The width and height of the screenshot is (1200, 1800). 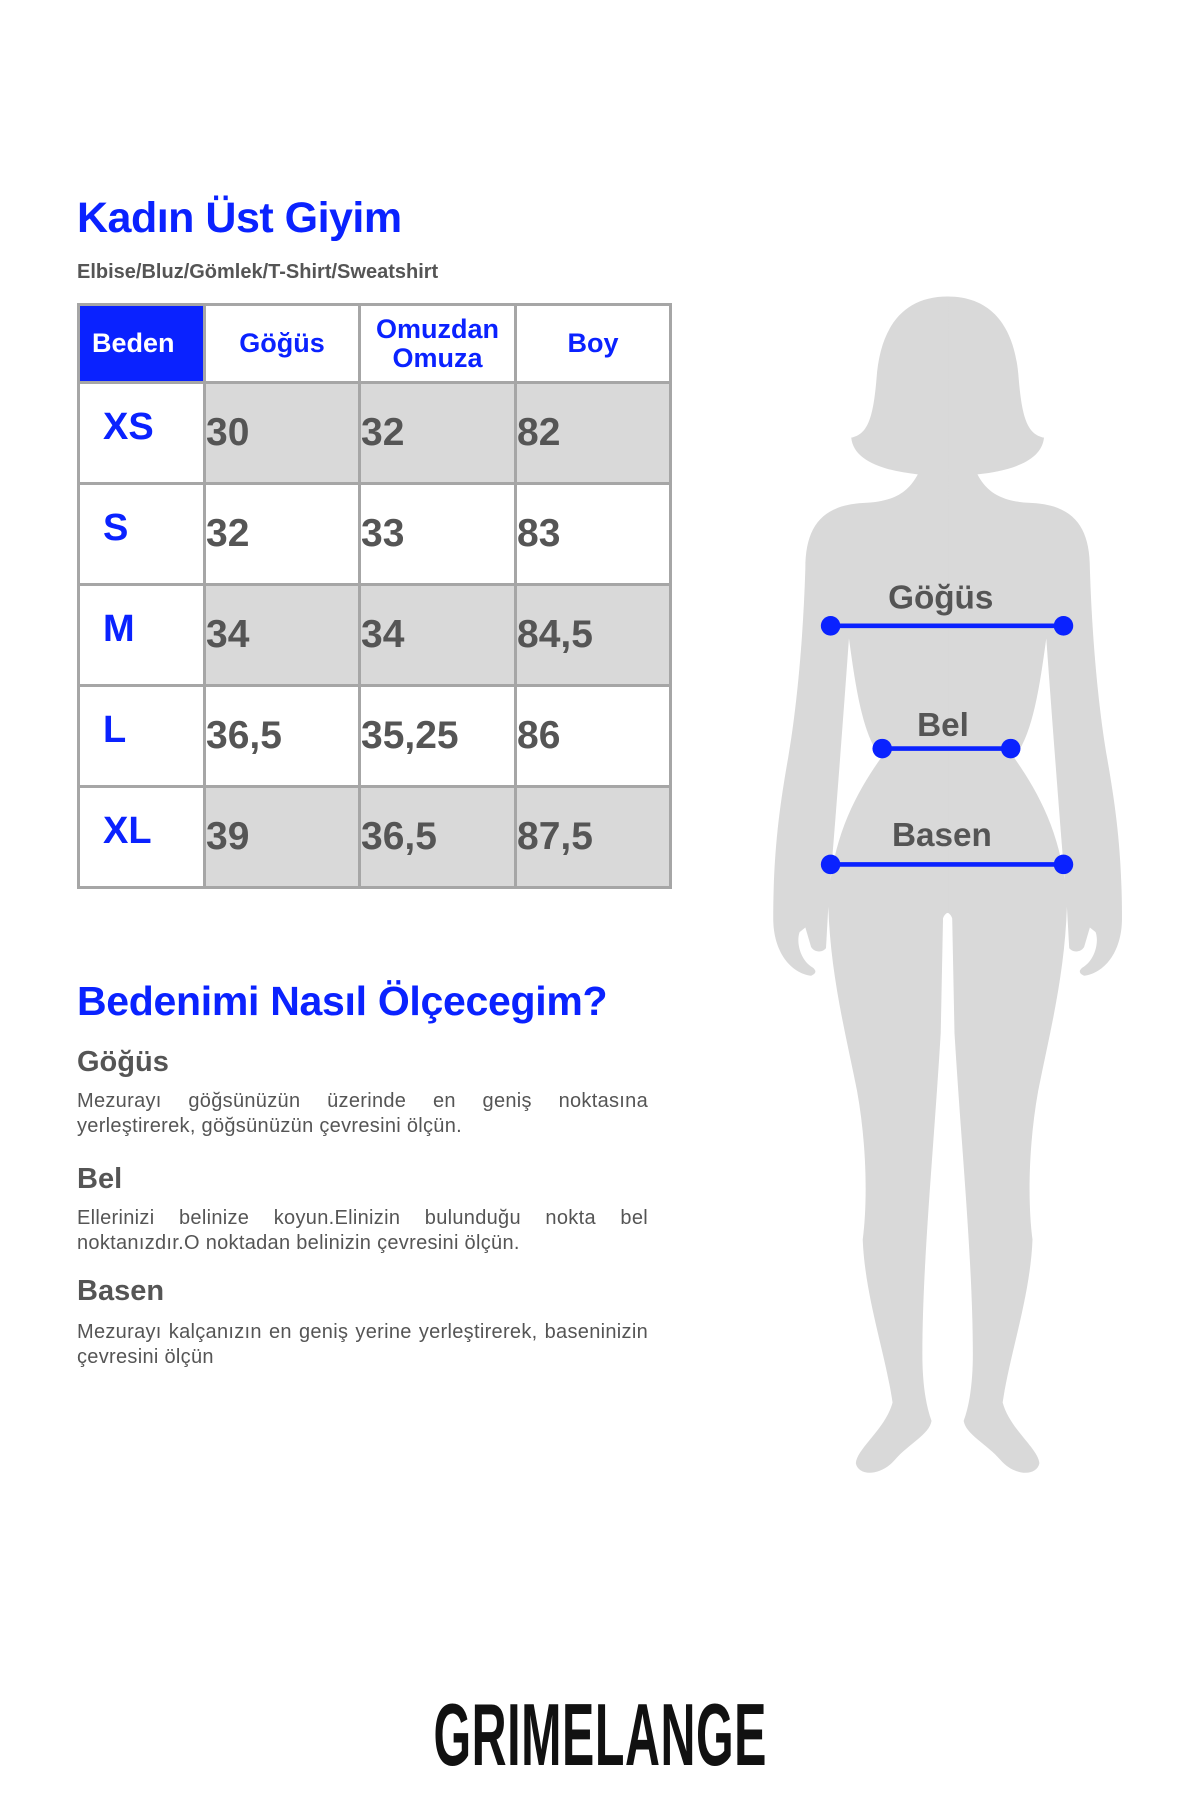 What do you see at coordinates (942, 835) in the screenshot?
I see `figure-label-hip: Basen` at bounding box center [942, 835].